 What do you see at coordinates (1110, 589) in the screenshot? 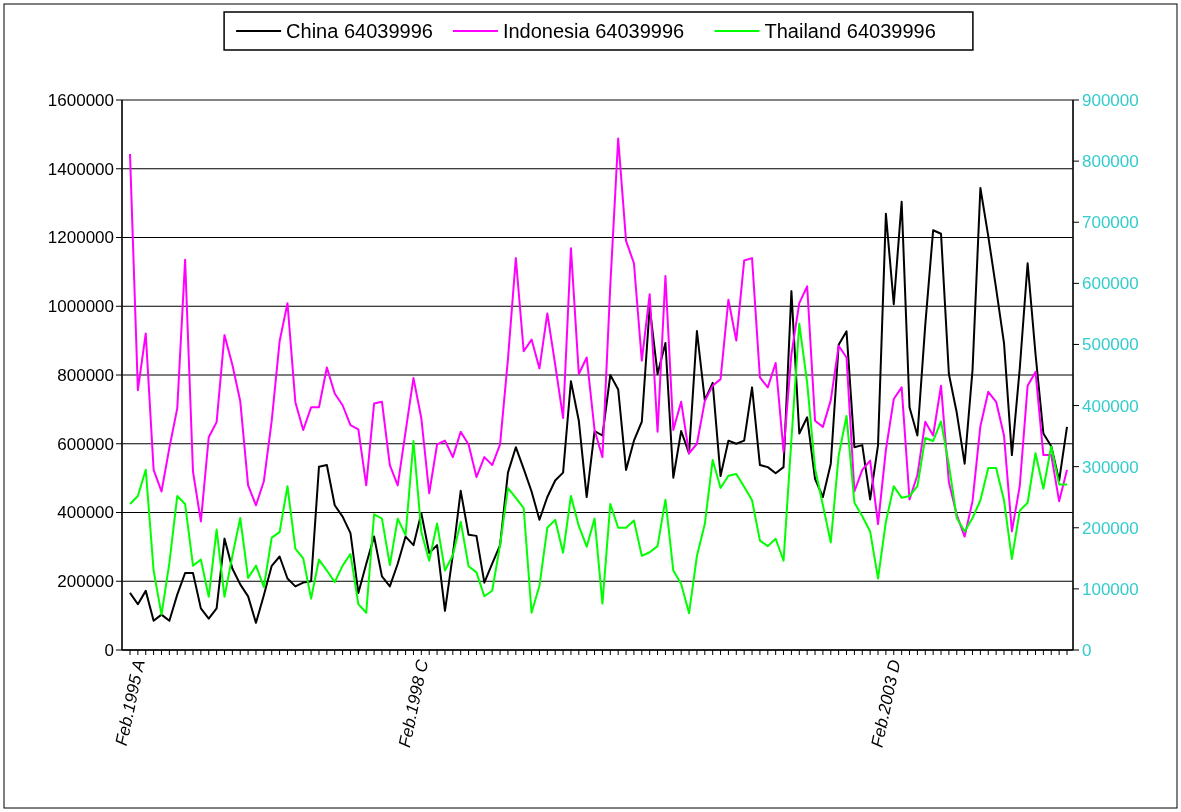
I see `y2-tick-label: 100000` at bounding box center [1110, 589].